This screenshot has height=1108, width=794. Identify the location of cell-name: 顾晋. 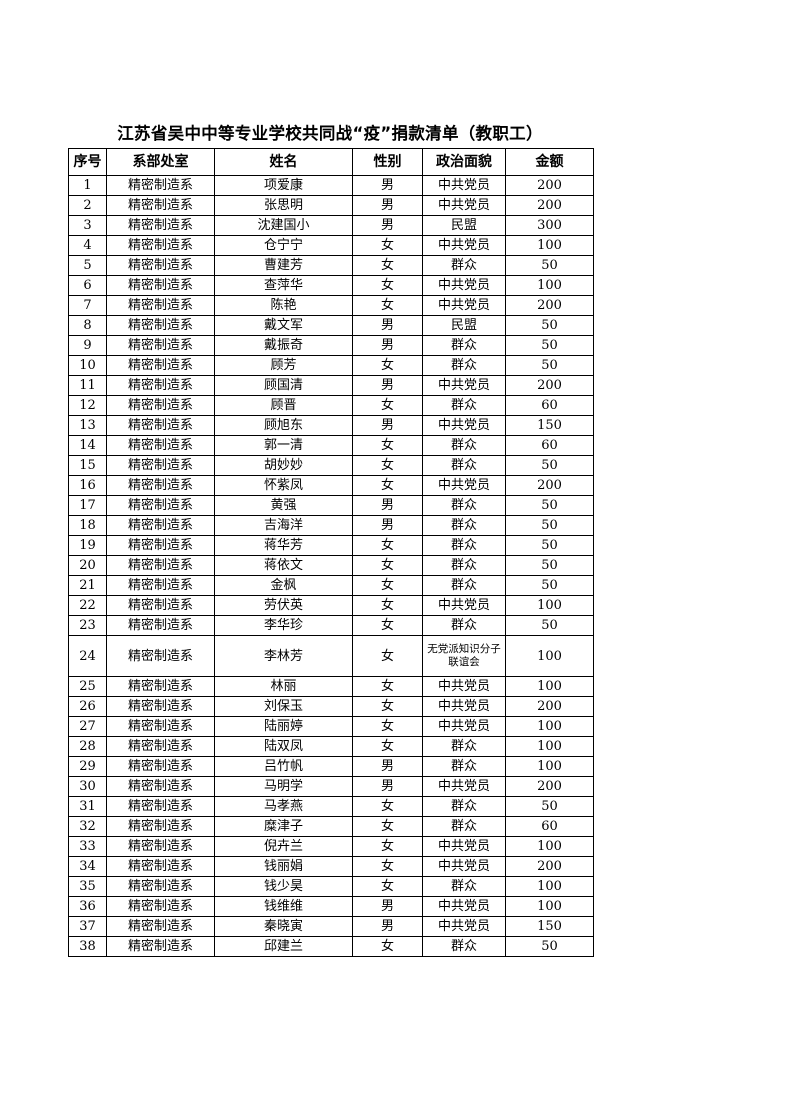
(283, 405).